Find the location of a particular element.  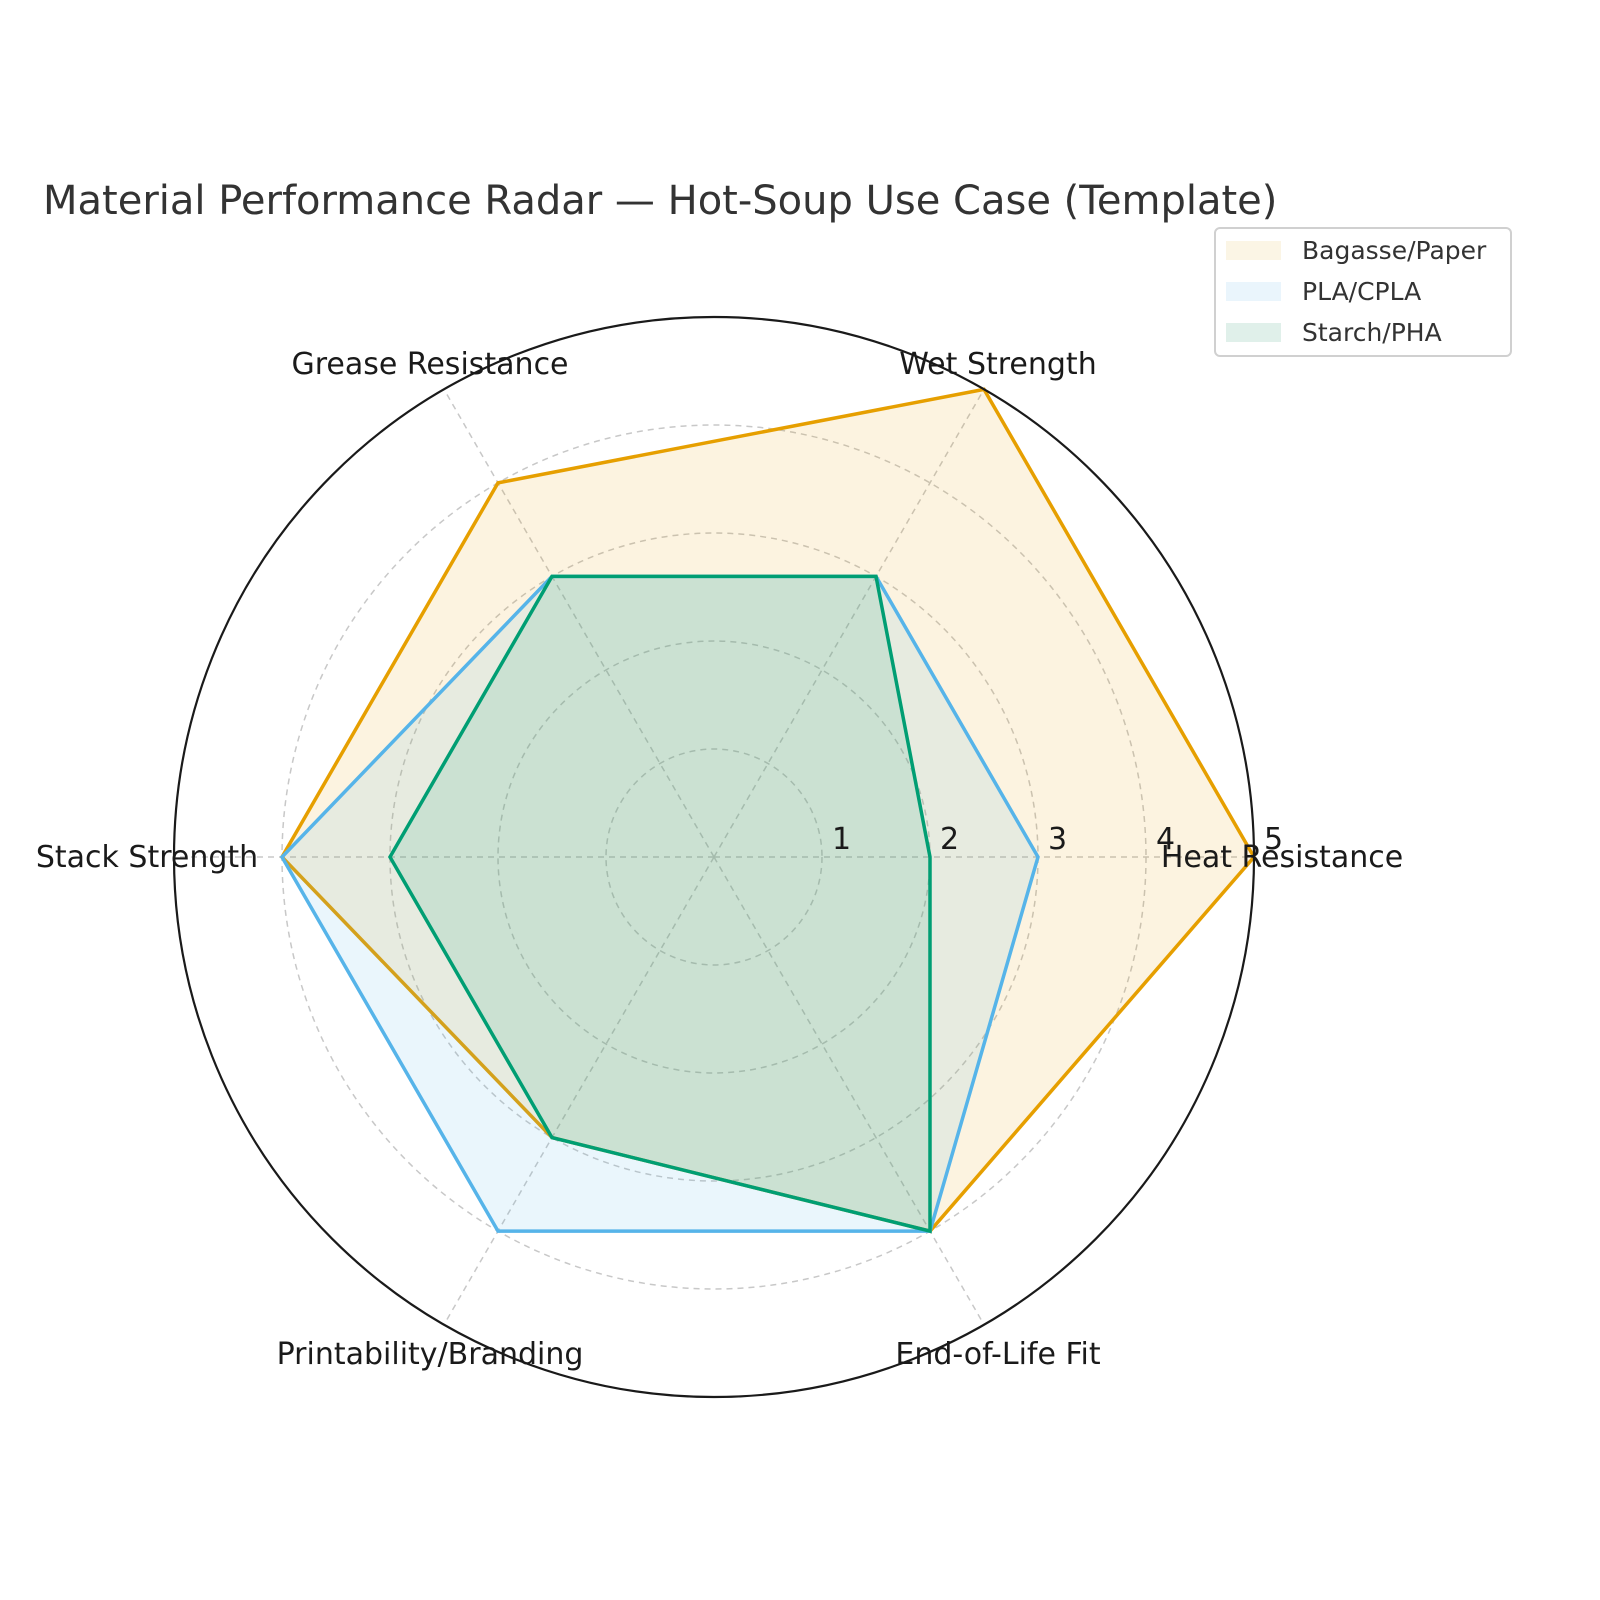

radial-tick-label: 4 is located at coordinates (1165, 839).